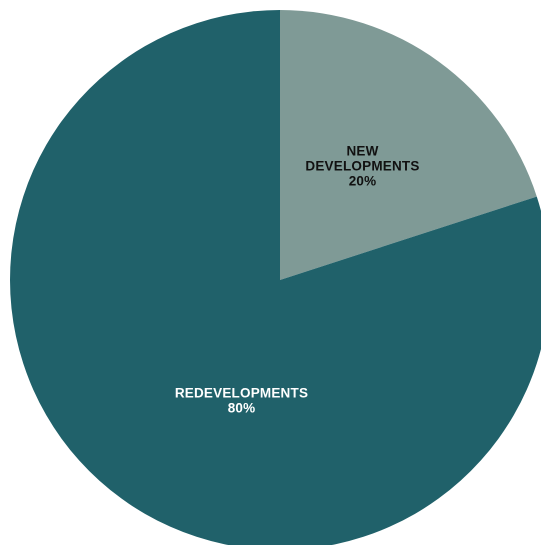 The image size is (541, 545). I want to click on slice-name-label: NEW, so click(362, 150).